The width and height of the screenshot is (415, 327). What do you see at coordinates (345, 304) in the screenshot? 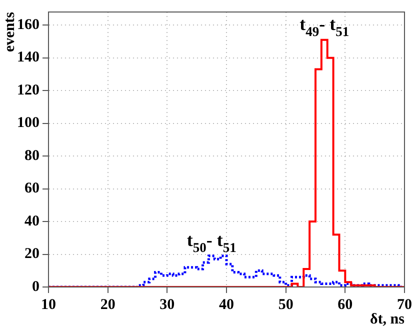
I see `x-tick-label: 60` at bounding box center [345, 304].